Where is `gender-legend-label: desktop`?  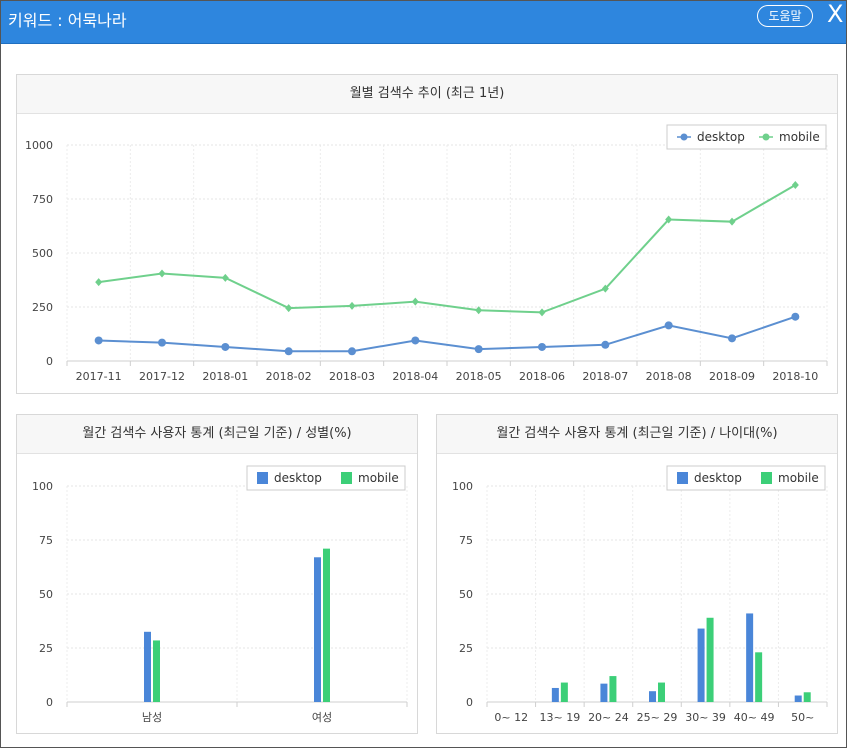 gender-legend-label: desktop is located at coordinates (298, 478).